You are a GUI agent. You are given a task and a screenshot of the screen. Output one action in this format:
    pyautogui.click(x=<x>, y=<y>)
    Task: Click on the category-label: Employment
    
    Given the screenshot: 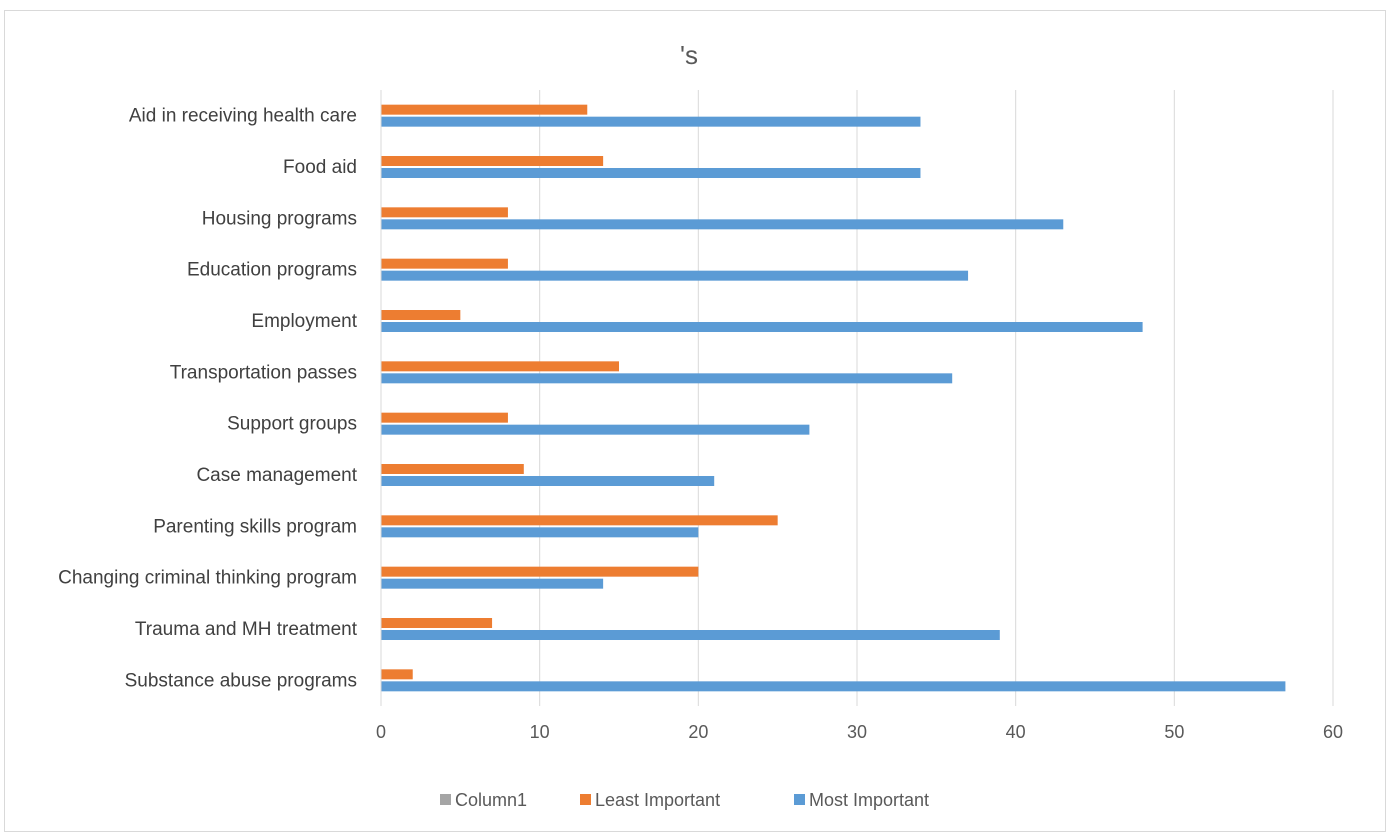 What is the action you would take?
    pyautogui.click(x=304, y=321)
    